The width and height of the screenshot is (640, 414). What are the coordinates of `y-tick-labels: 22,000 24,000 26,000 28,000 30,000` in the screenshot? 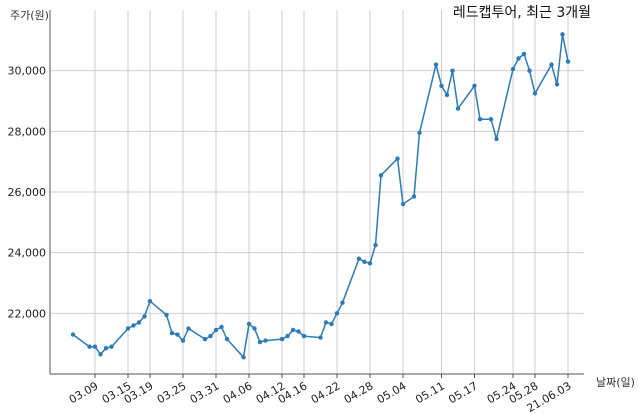 It's located at (27, 193).